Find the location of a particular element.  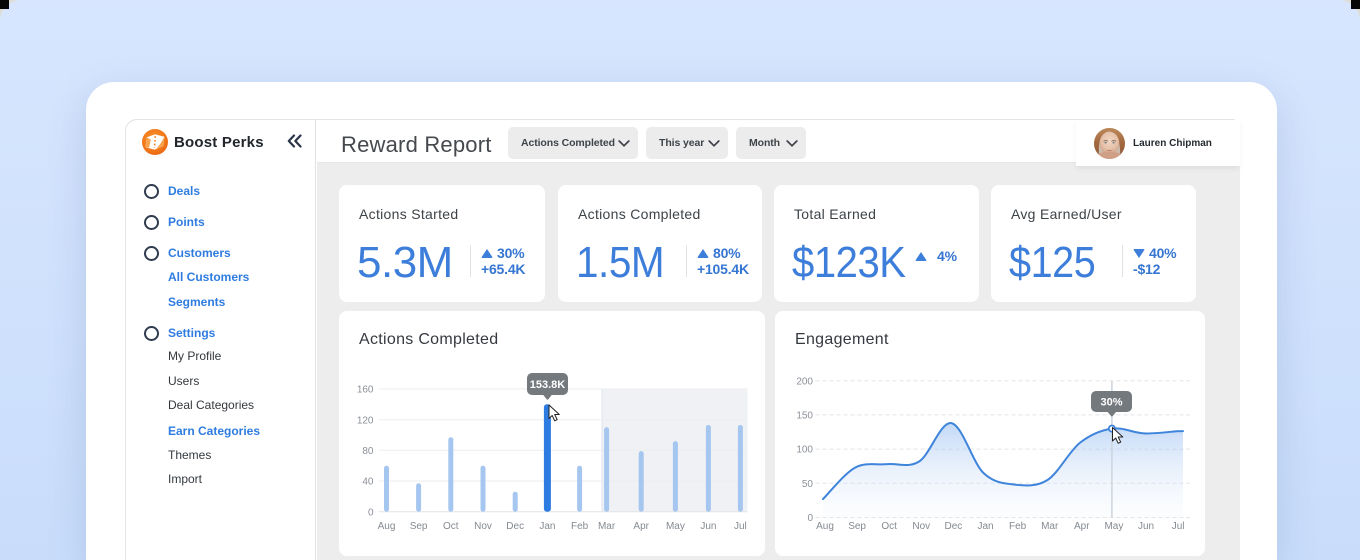

svg-text: 100 is located at coordinates (804, 450).